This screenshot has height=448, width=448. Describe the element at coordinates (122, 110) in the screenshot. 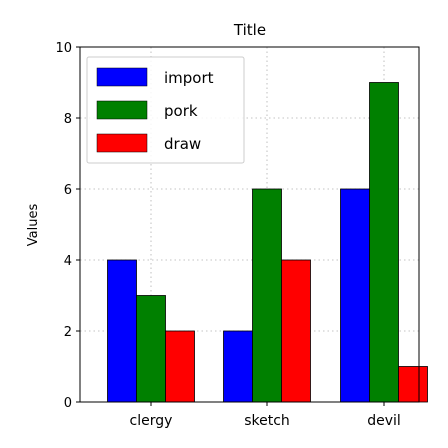

I see `legend-swatch-pork` at that location.